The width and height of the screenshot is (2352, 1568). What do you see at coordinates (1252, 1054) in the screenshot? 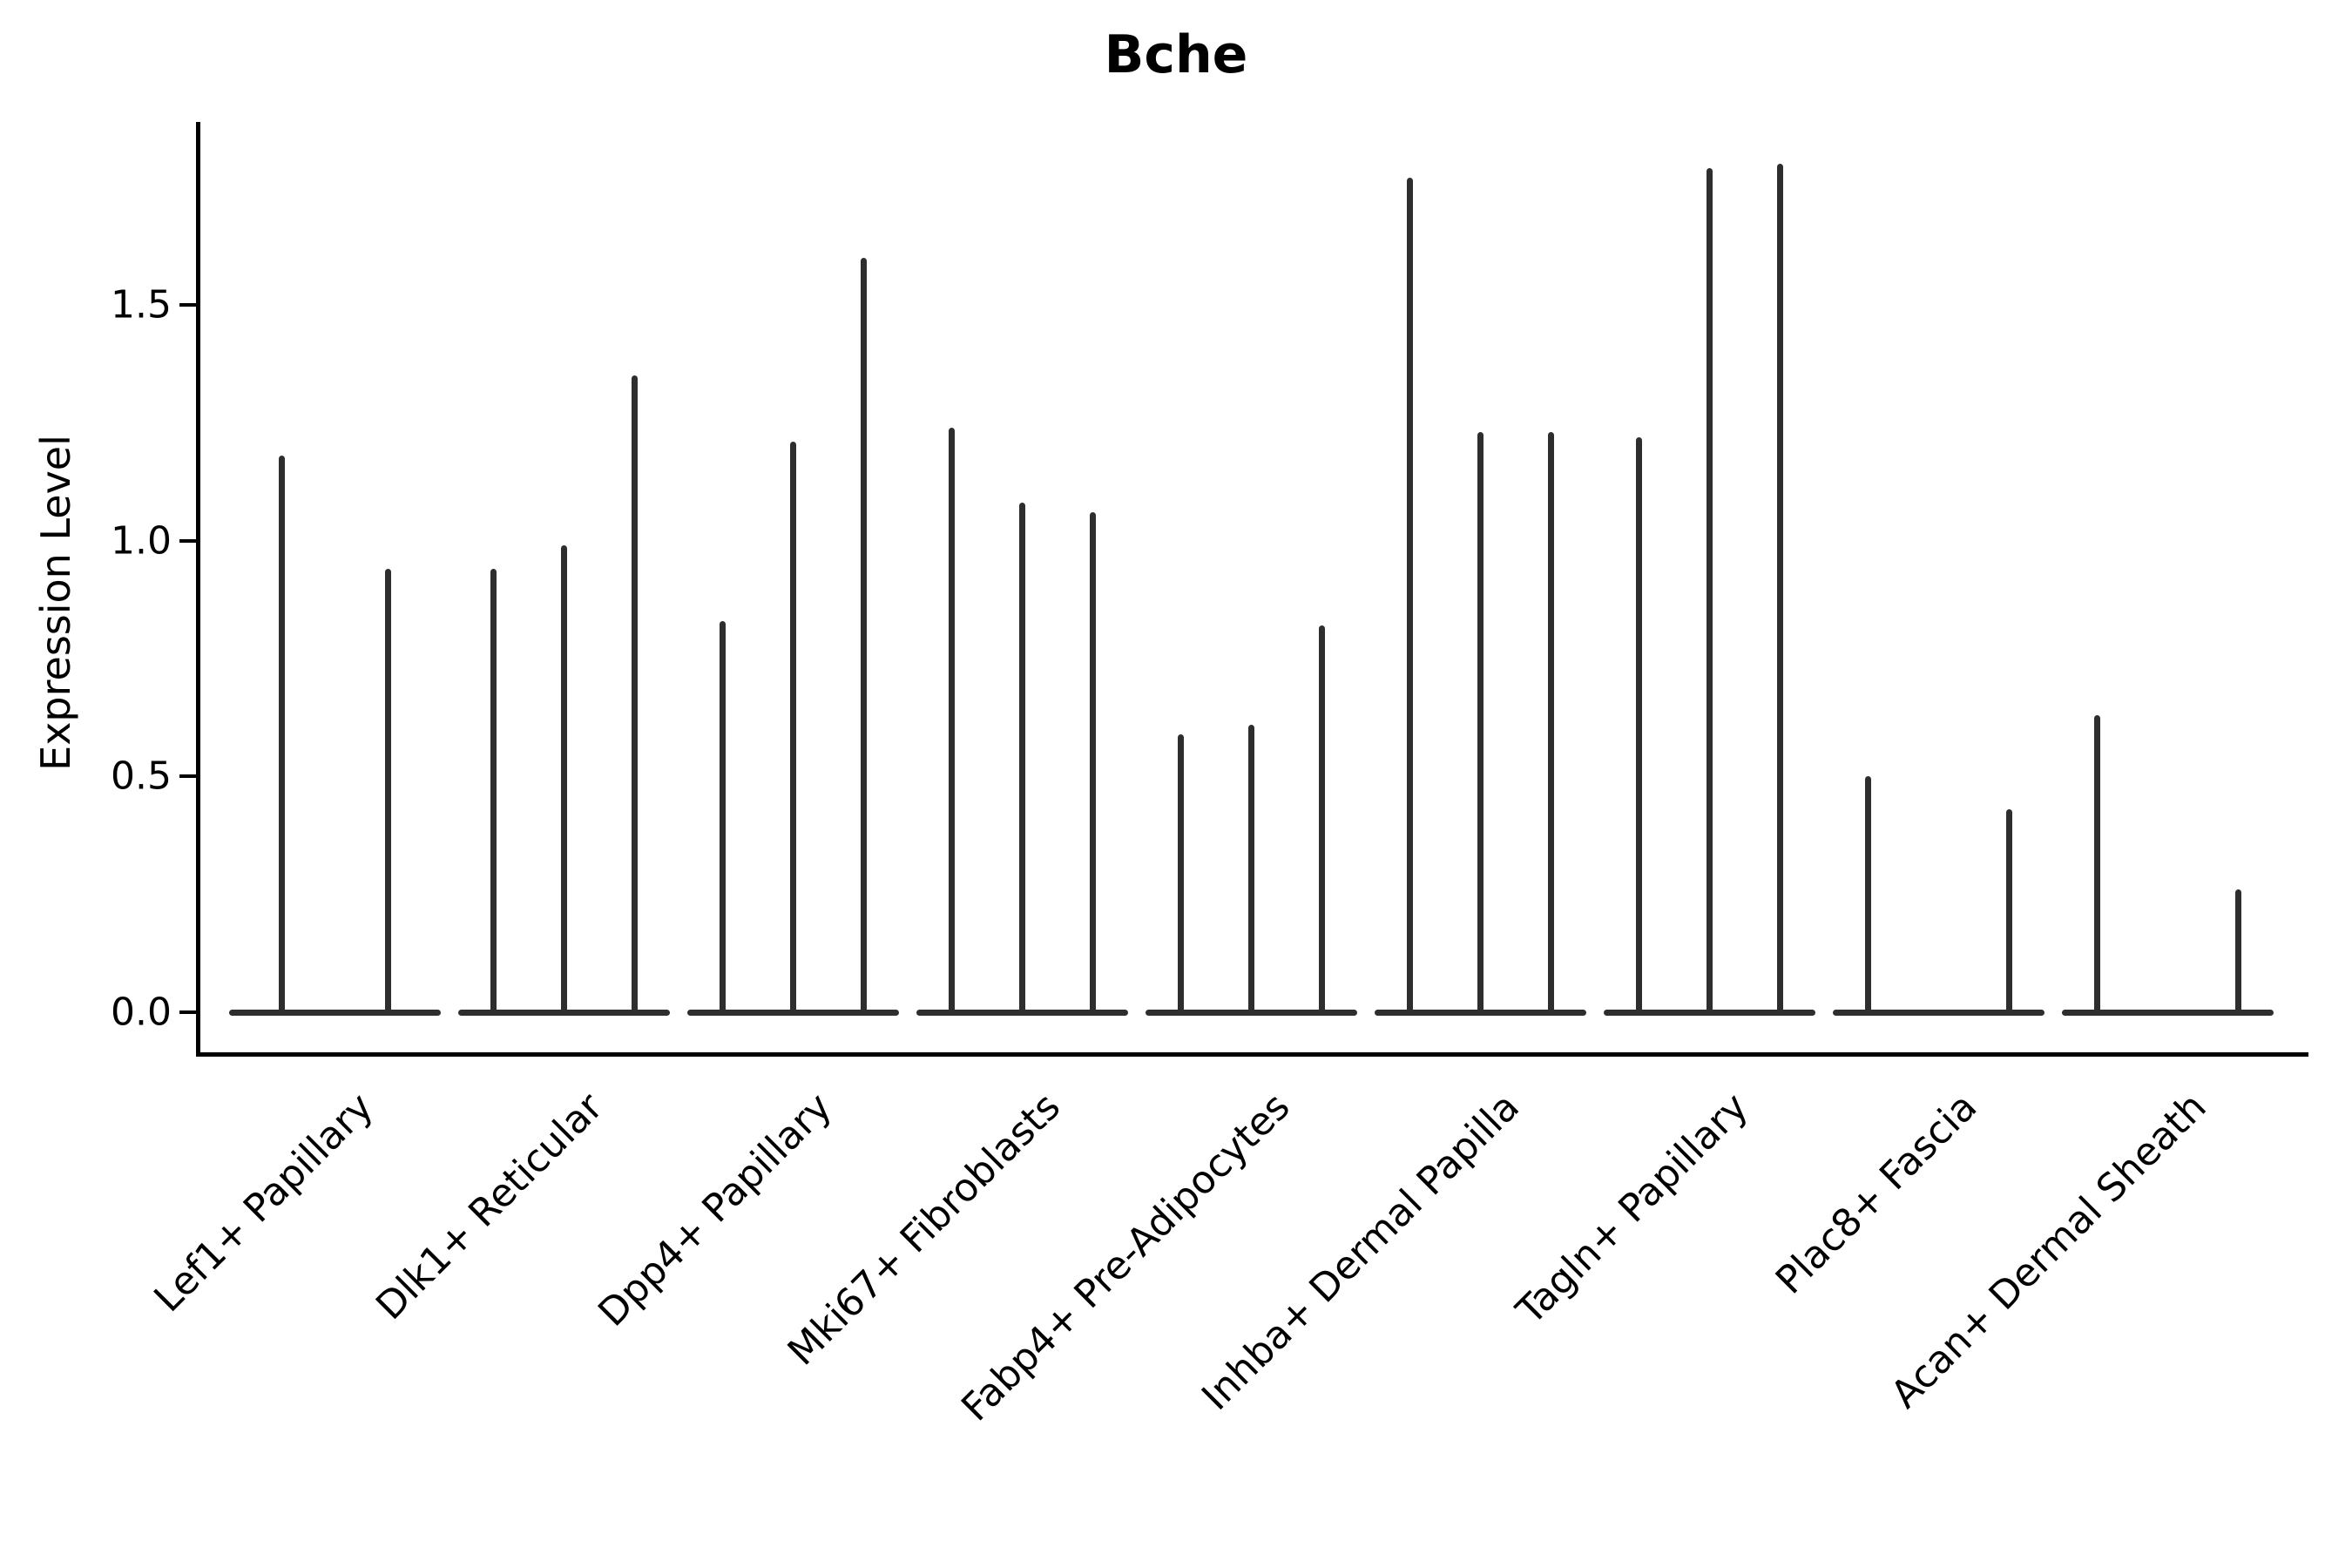
I see `x-axis-spine` at bounding box center [1252, 1054].